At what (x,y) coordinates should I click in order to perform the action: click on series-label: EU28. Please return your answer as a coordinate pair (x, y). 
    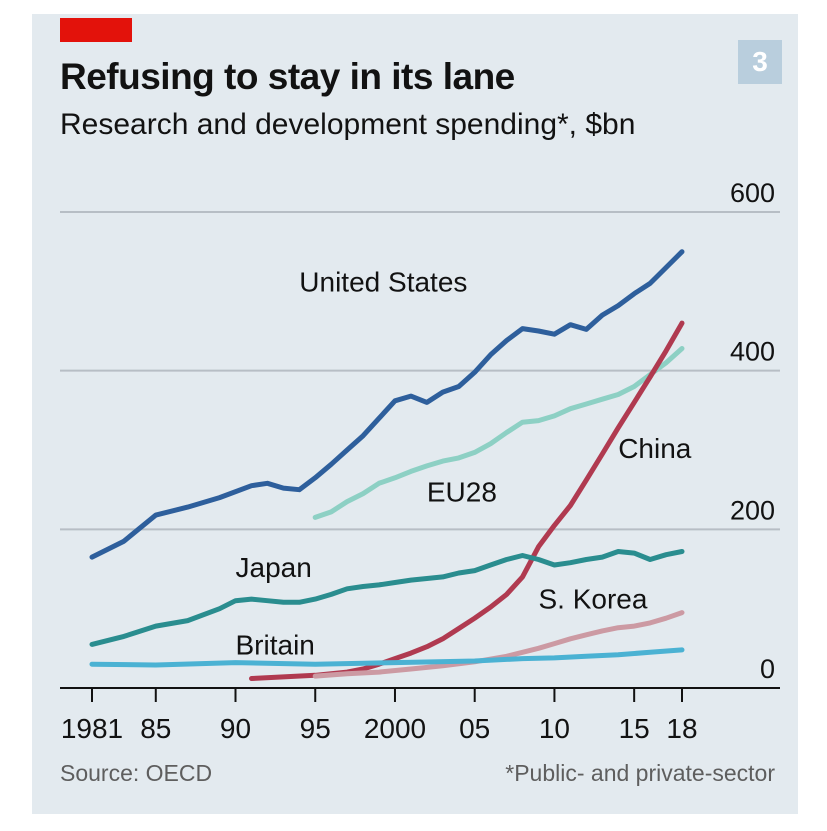
    Looking at the image, I should click on (462, 492).